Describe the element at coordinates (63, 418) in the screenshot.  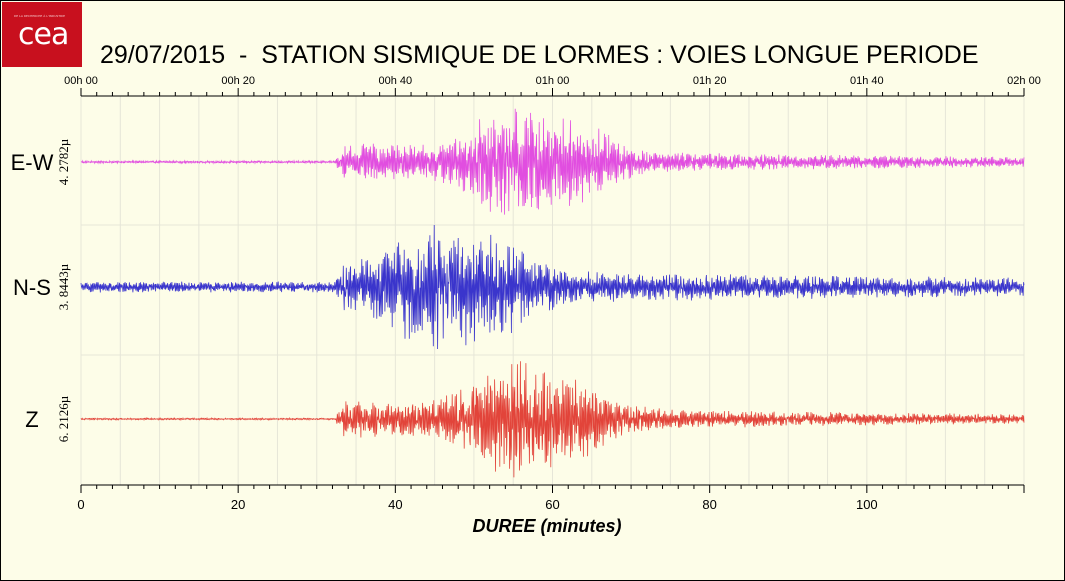
I see `scale-label-z: 6. 2126µ` at that location.